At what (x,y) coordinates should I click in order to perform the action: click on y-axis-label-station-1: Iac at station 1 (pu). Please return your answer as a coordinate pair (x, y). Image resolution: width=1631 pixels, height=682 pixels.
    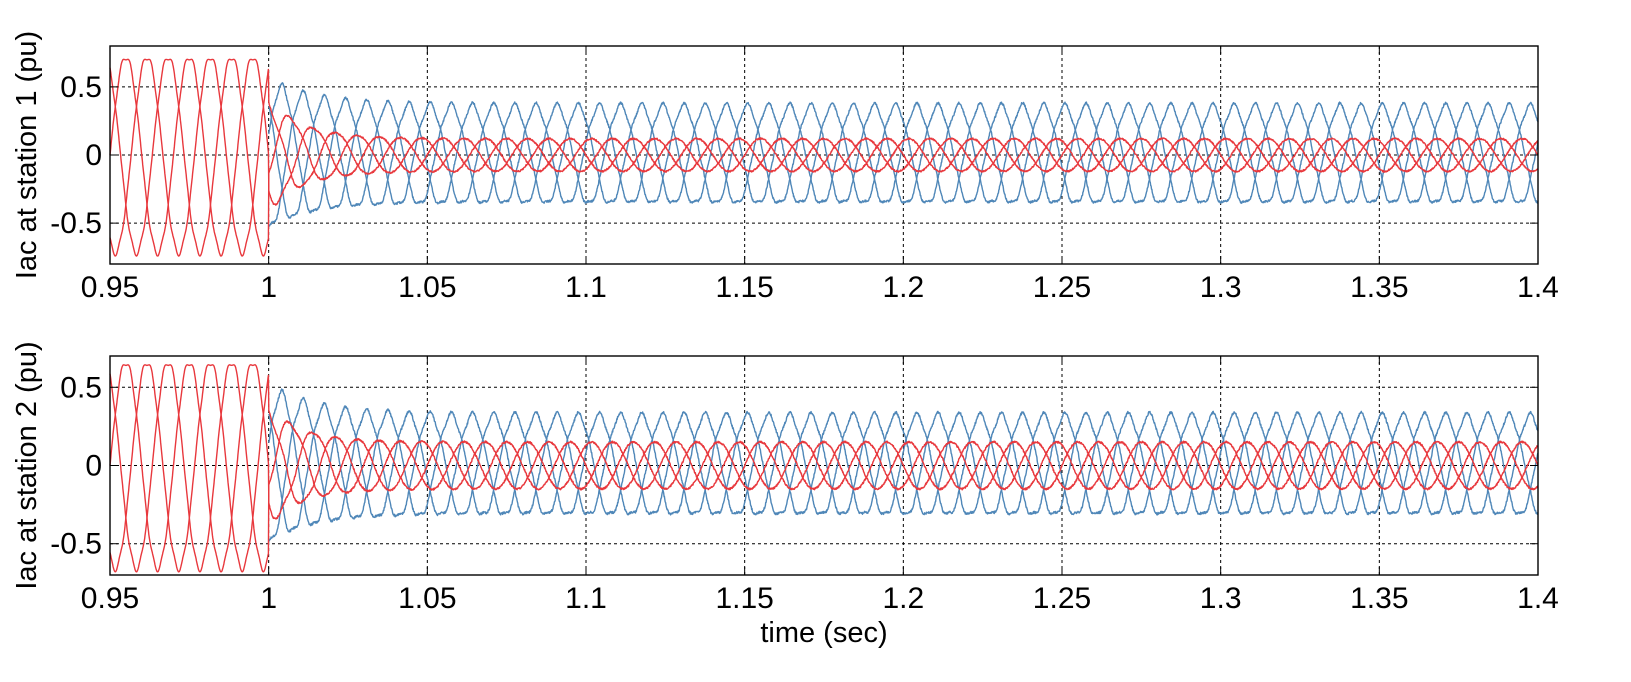
    Looking at the image, I should click on (27, 155).